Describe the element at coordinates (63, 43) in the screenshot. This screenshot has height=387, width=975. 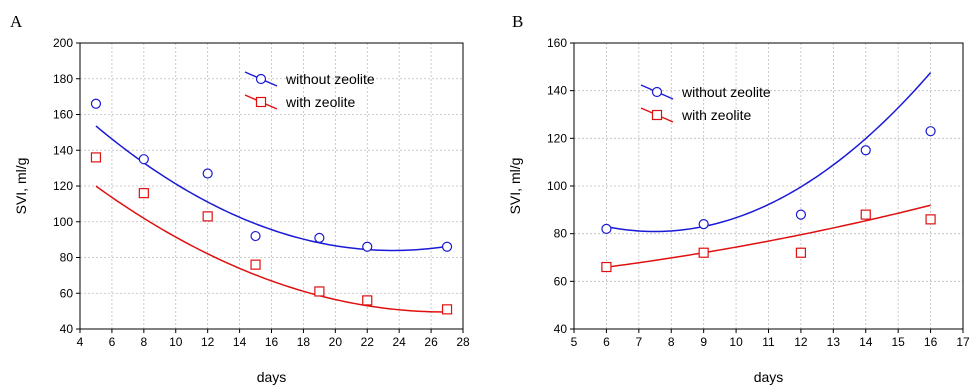
I see `y-tick-label: 200` at that location.